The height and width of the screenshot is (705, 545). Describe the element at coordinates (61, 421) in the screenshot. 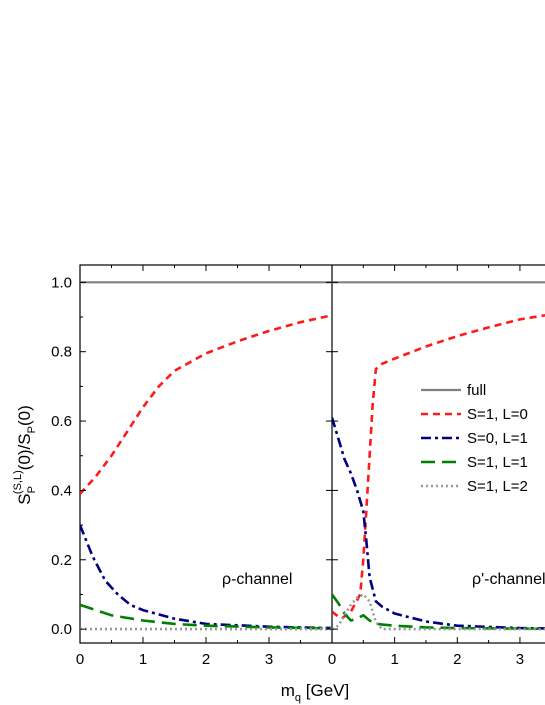

I see `y-tick-label: 0.6` at that location.